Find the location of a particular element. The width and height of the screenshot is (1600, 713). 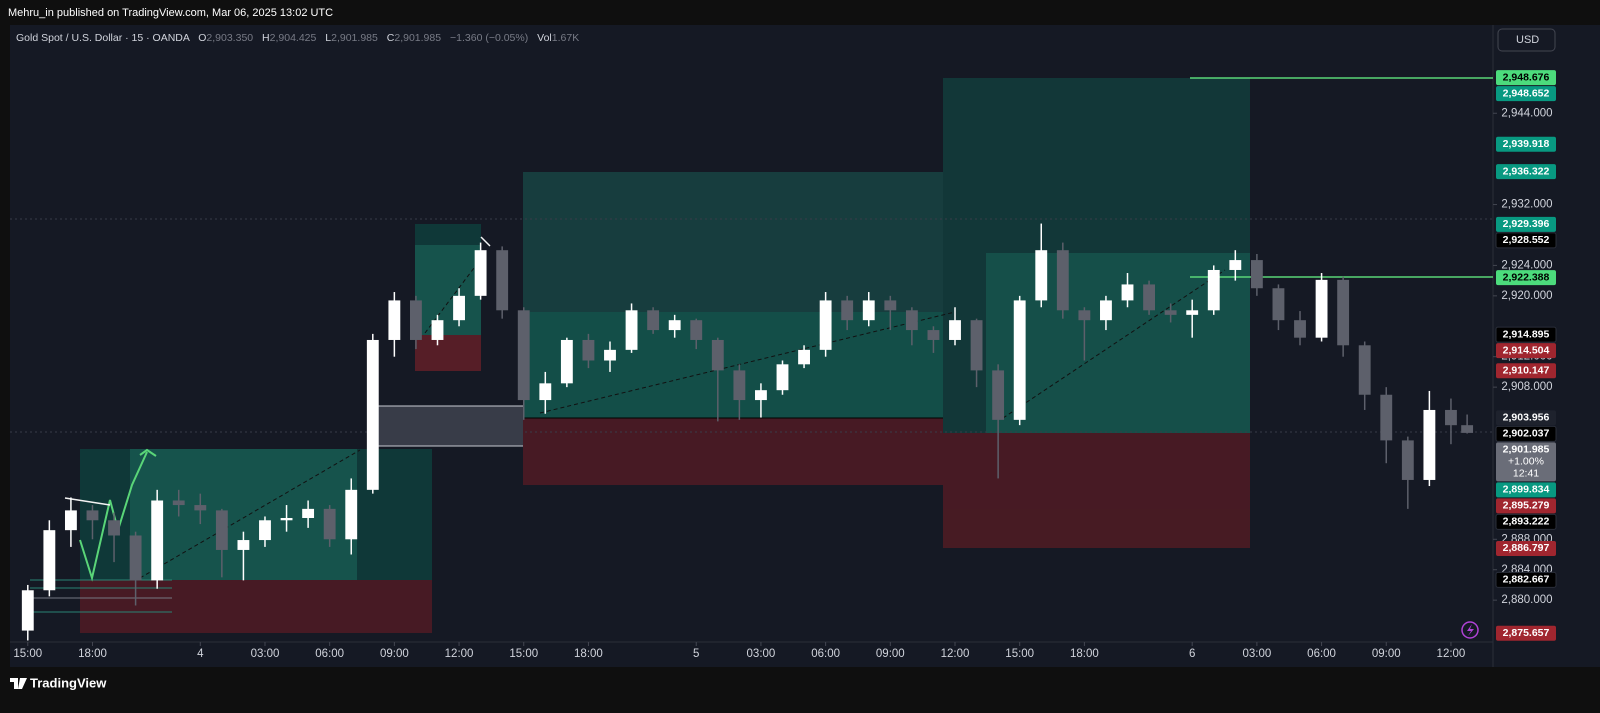

brand: TradingView is located at coordinates (68, 682).